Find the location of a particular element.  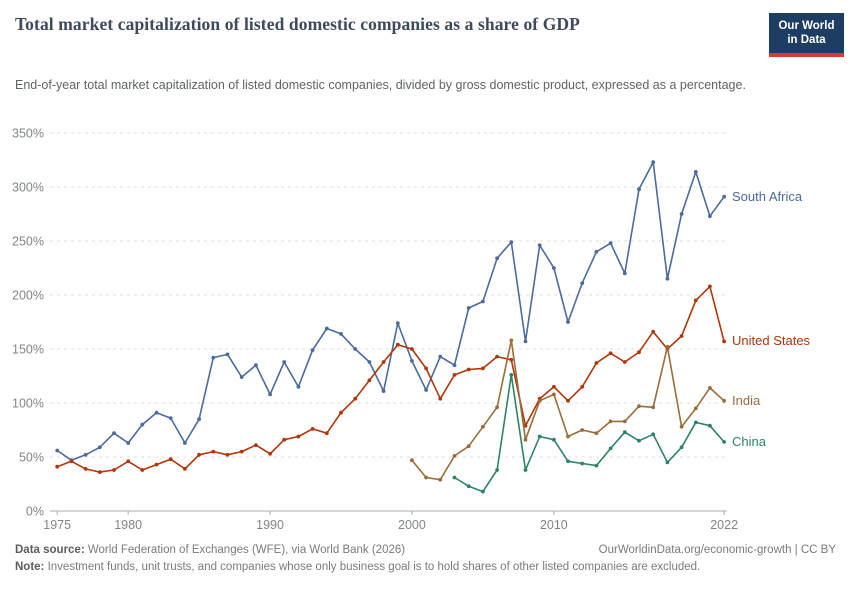

y-axis-label: 350% is located at coordinates (28, 134).